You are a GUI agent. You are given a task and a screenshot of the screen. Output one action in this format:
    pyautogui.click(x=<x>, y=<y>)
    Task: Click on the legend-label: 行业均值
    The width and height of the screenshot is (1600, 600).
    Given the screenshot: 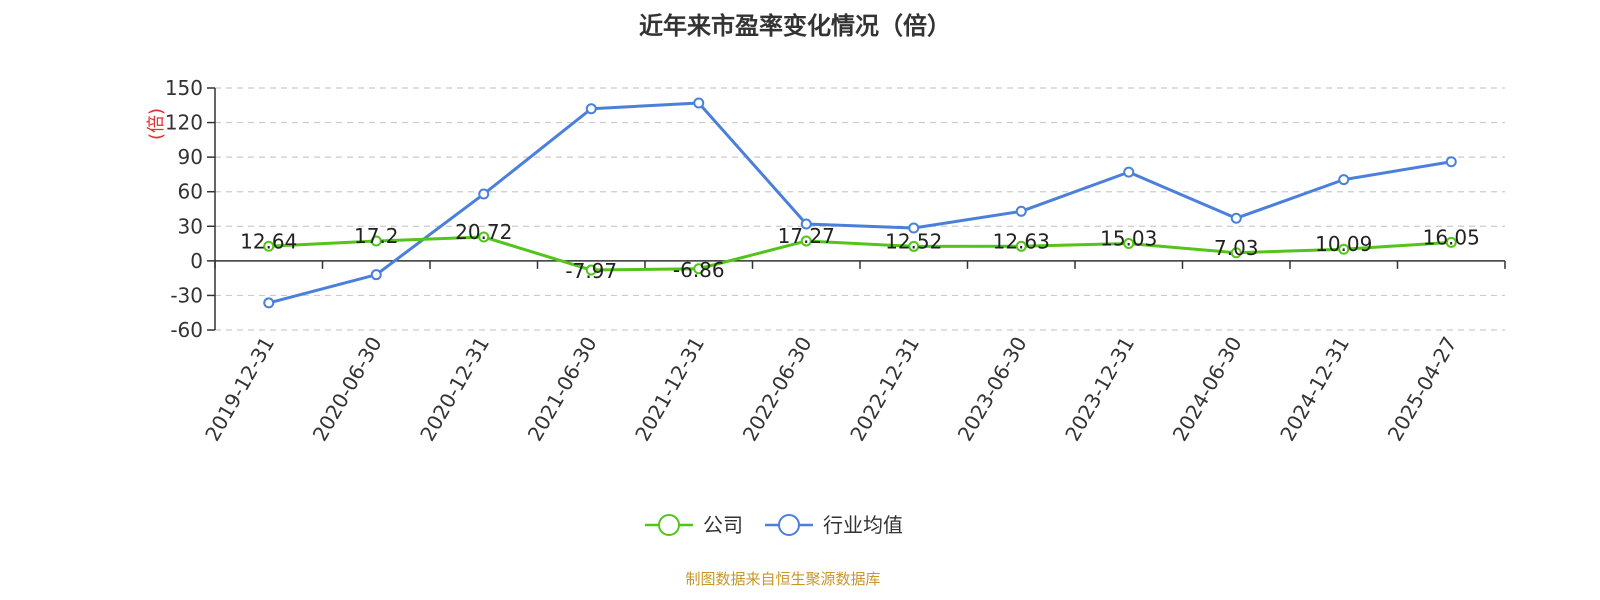 What is the action you would take?
    pyautogui.click(x=863, y=525)
    